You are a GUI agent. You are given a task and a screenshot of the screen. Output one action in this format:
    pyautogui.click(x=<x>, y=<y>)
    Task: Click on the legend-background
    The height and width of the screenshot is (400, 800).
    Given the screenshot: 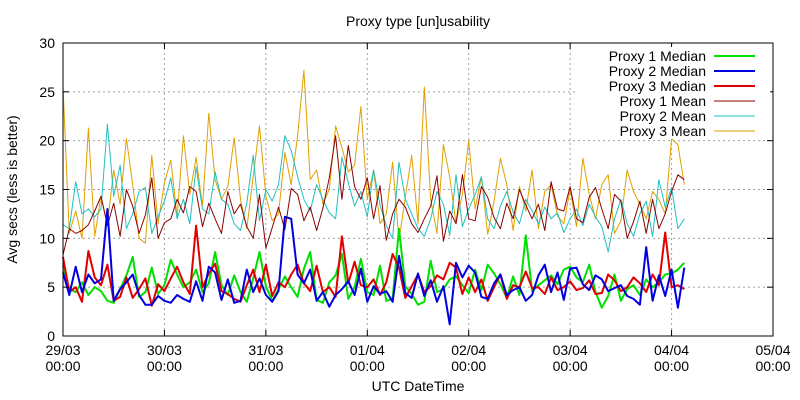 What is the action you would take?
    pyautogui.click(x=674, y=93)
    